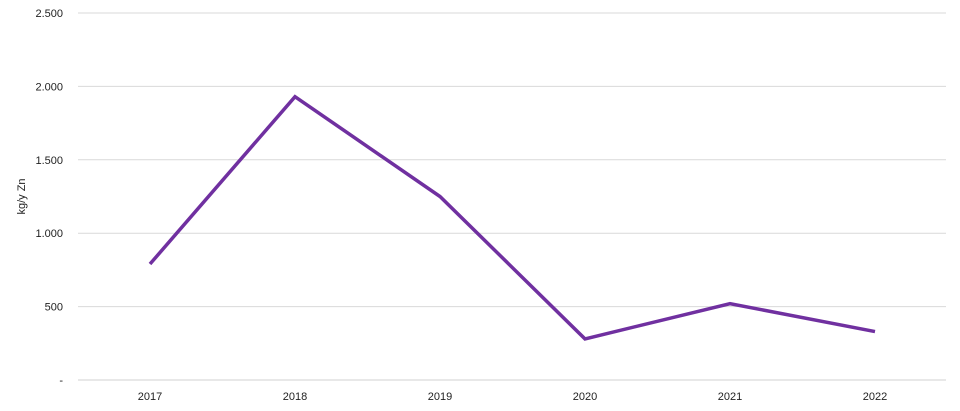 The width and height of the screenshot is (960, 411). Describe the element at coordinates (440, 397) in the screenshot. I see `x-tick-label: 2019` at that location.